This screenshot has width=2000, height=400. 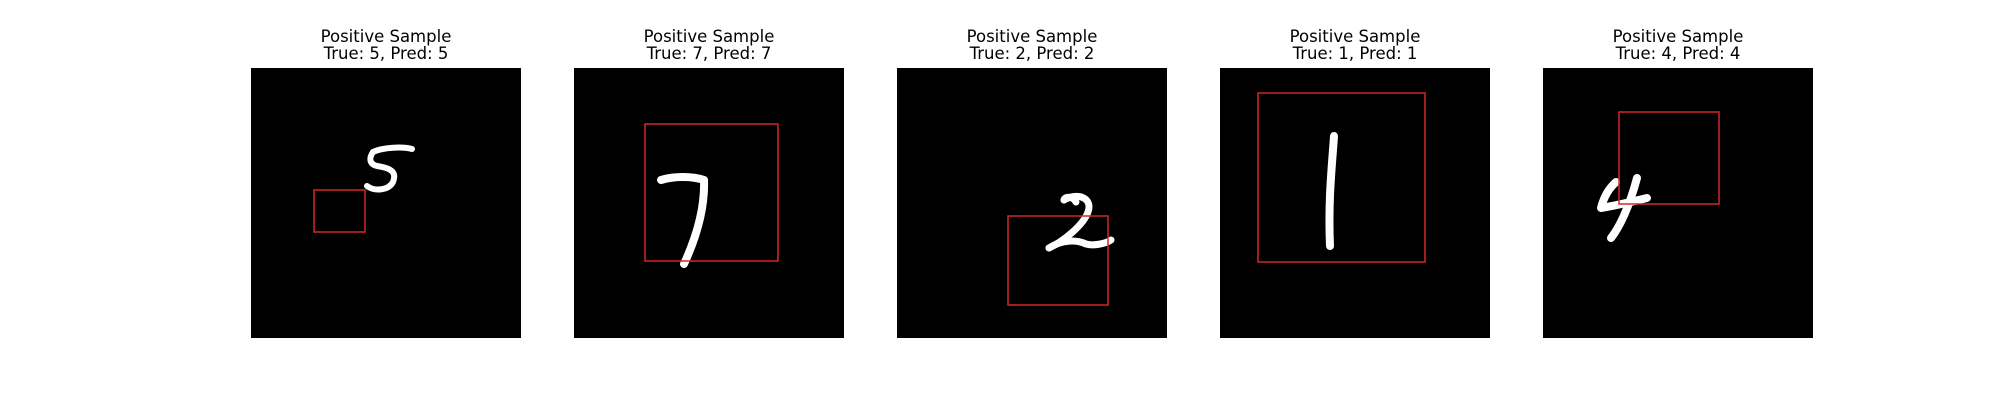 I want to click on sample-panel-2: Positive Sample True: 7, Pred: 7, so click(x=709, y=200).